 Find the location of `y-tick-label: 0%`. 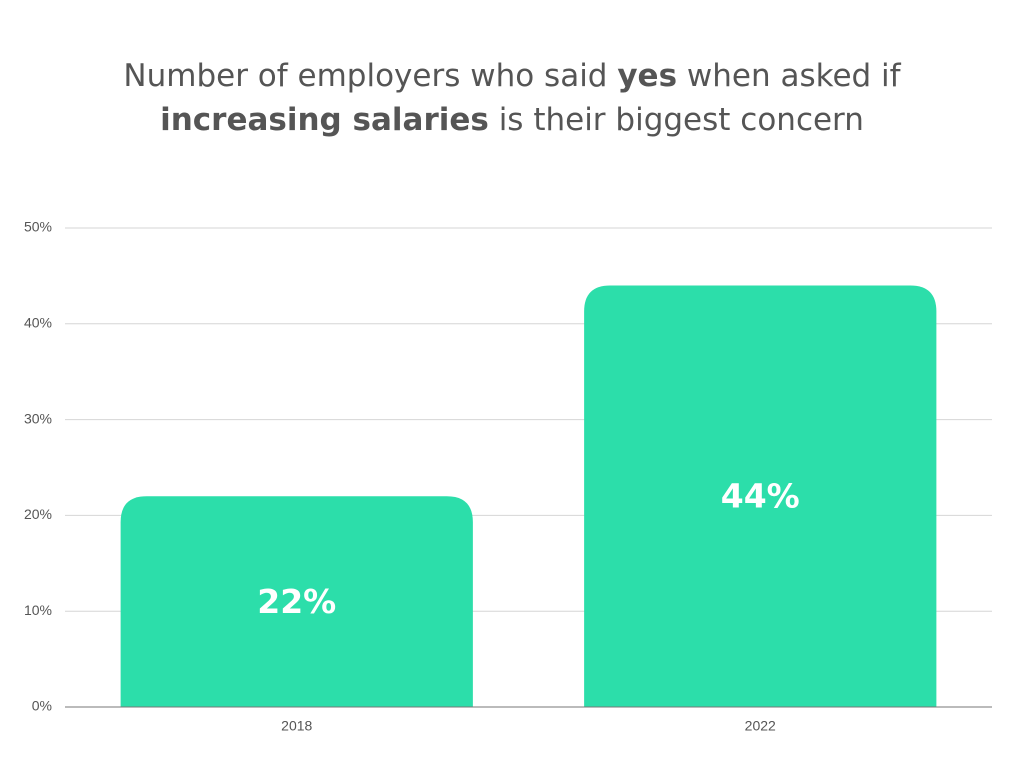

y-tick-label: 0% is located at coordinates (42, 706).